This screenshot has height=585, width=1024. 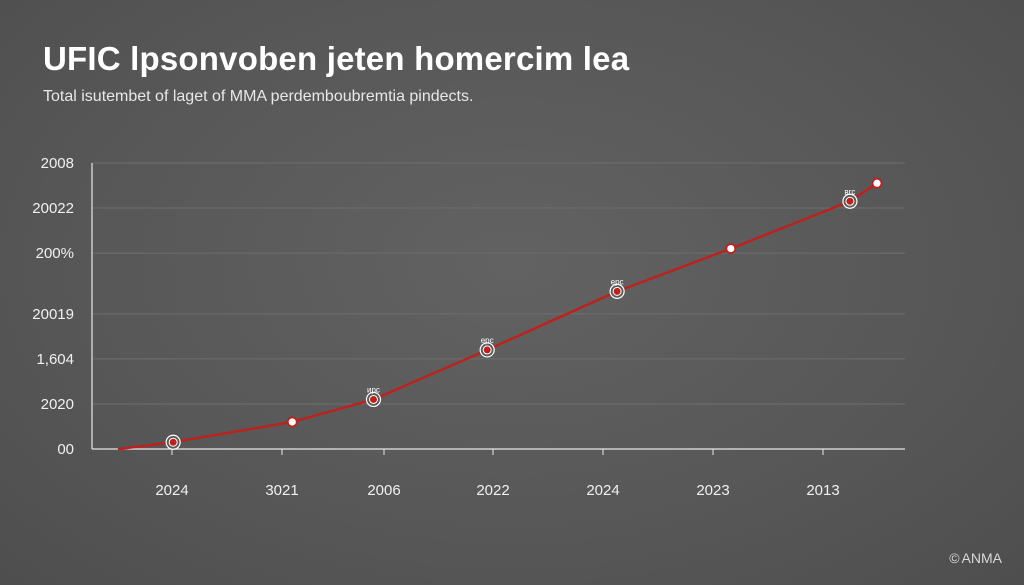 I want to click on watermark-text: ANMA, so click(x=981, y=558).